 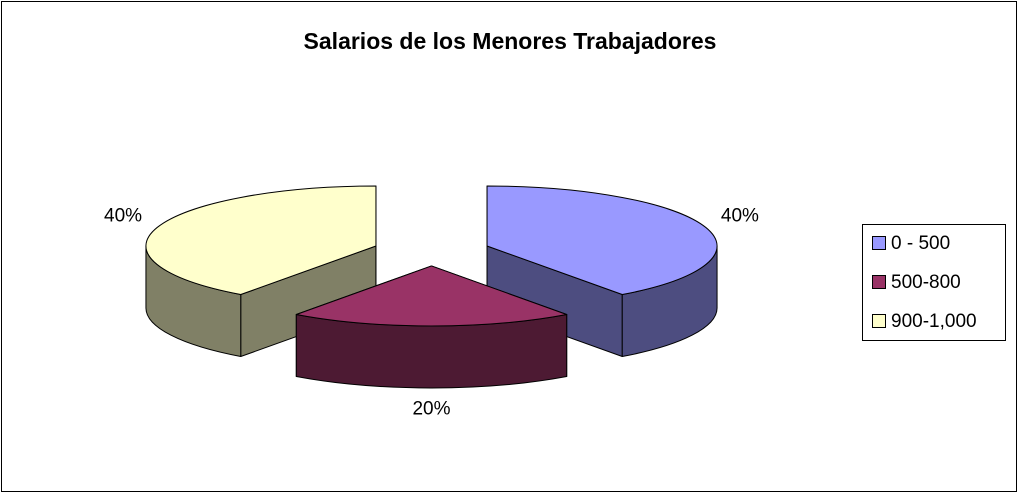 What do you see at coordinates (431, 408) in the screenshot?
I see `data-label: 20%` at bounding box center [431, 408].